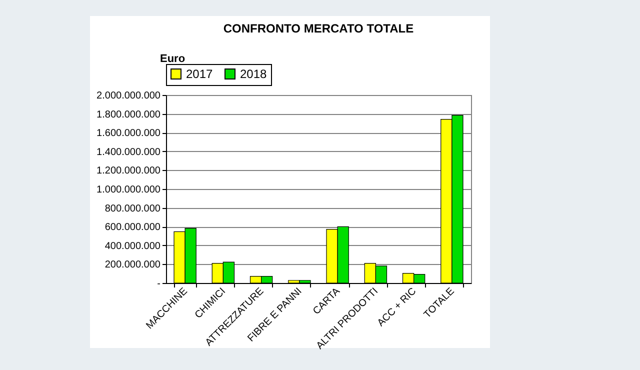 This screenshot has height=370, width=640. What do you see at coordinates (254, 74) in the screenshot?
I see `legend-label: 2018` at bounding box center [254, 74].